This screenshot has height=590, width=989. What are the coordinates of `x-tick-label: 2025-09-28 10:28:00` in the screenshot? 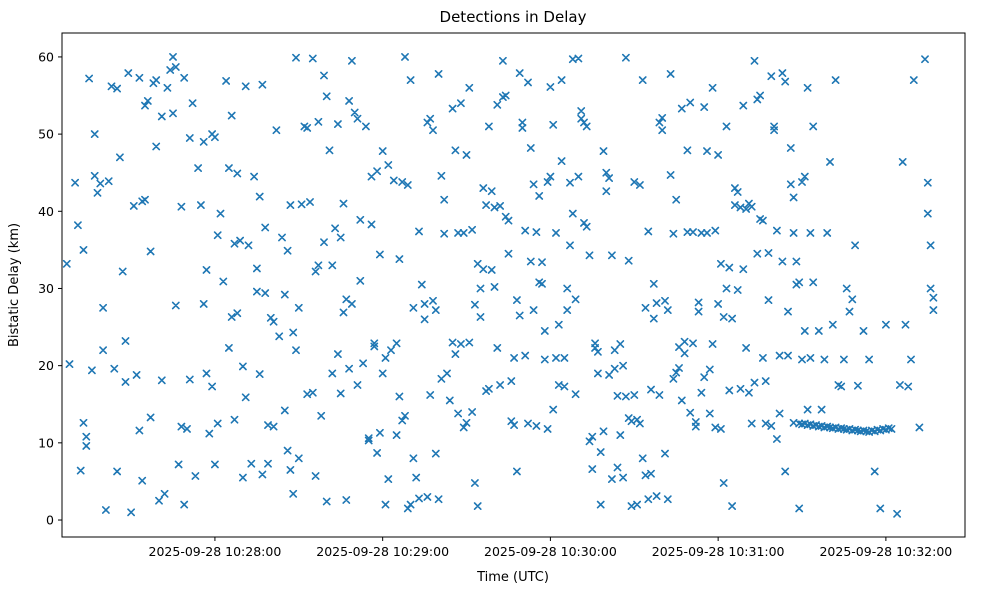 It's located at (215, 551).